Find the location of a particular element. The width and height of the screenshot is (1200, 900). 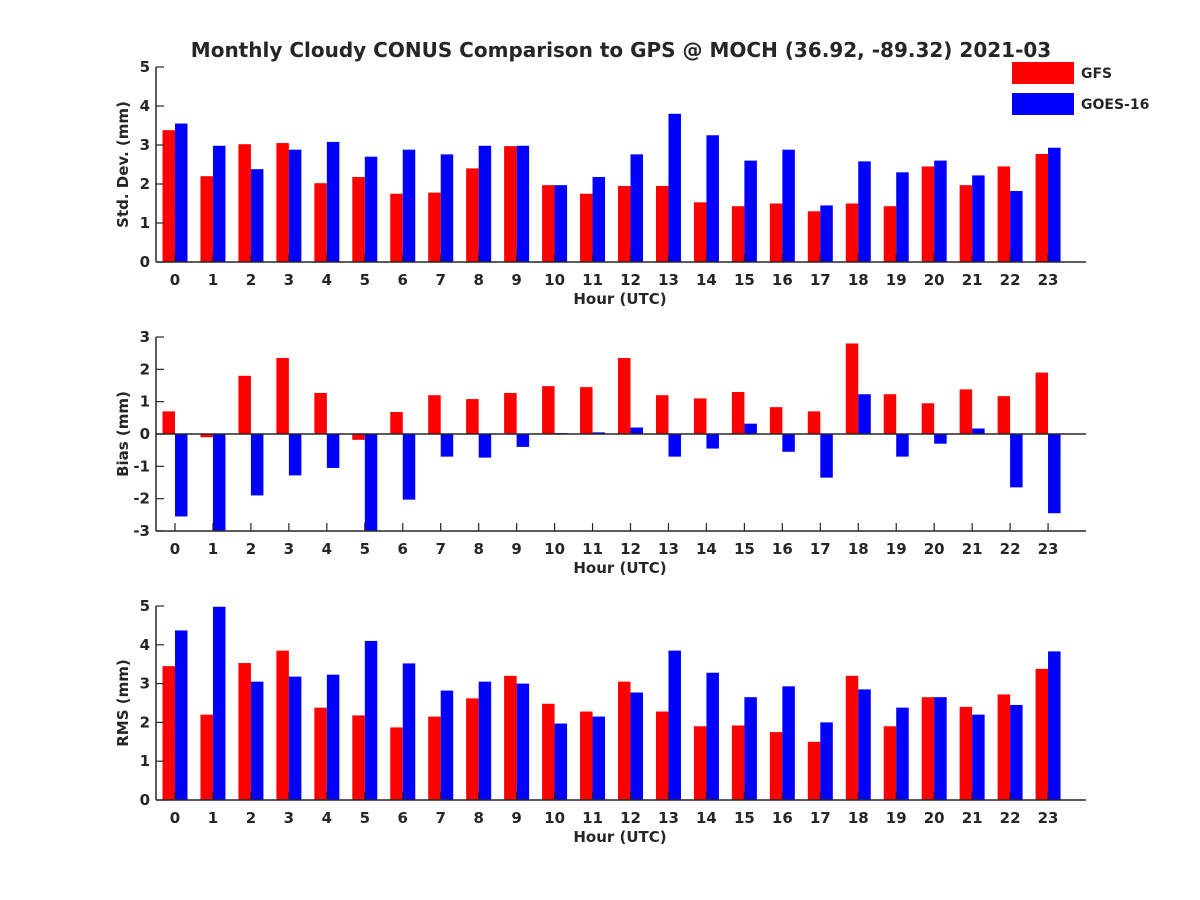

y-axis-label: Std. Dev. (mm) is located at coordinates (123, 164).